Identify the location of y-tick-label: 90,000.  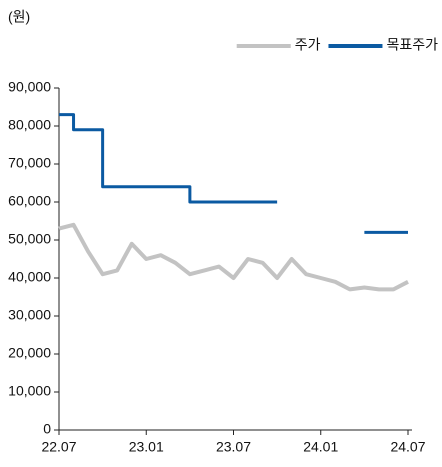
(29, 87).